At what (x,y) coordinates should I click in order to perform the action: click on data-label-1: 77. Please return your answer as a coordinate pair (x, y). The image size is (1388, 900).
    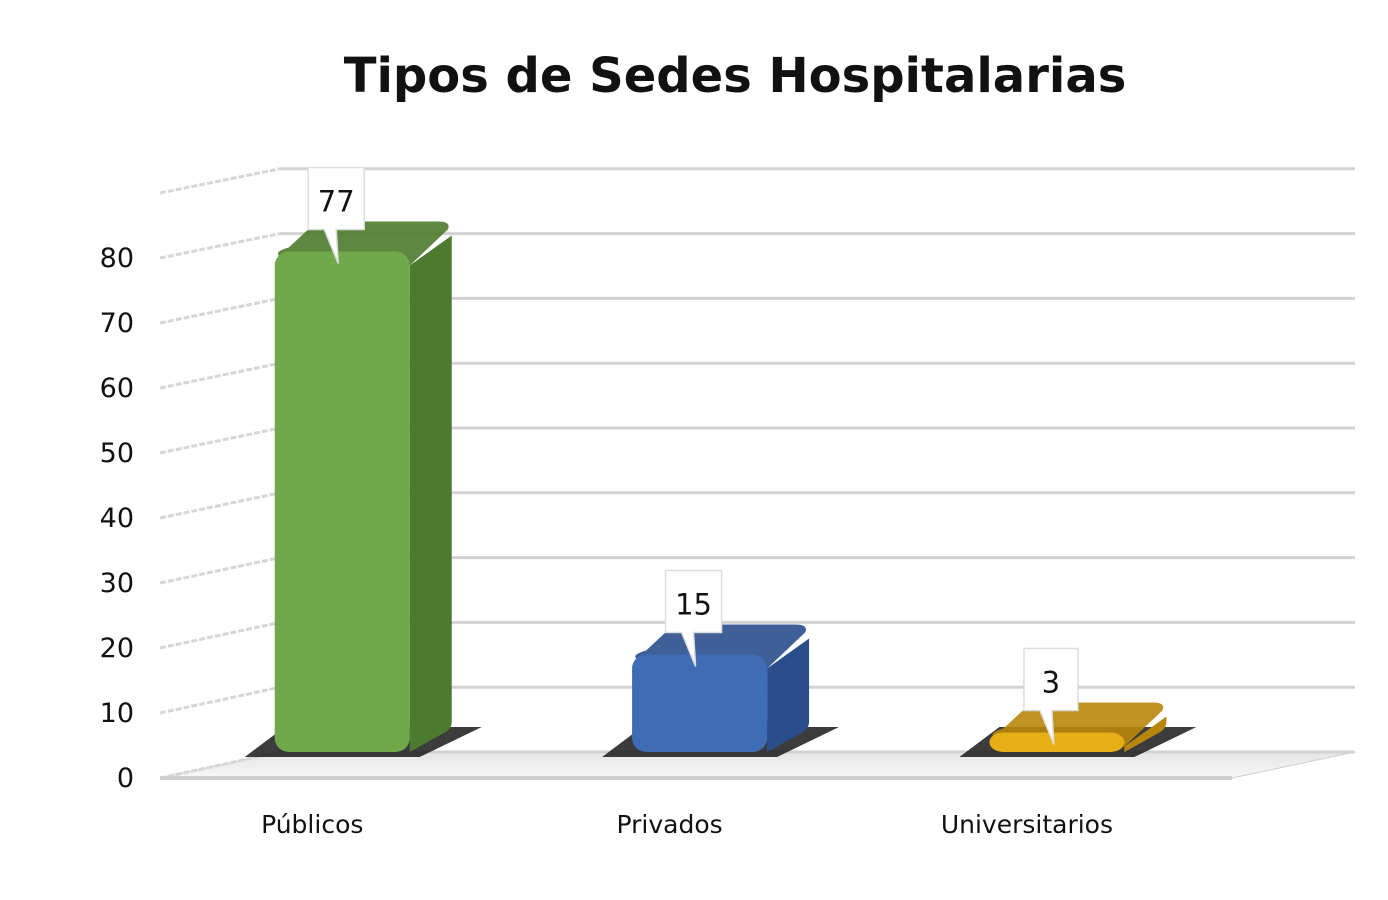
    Looking at the image, I should click on (336, 215).